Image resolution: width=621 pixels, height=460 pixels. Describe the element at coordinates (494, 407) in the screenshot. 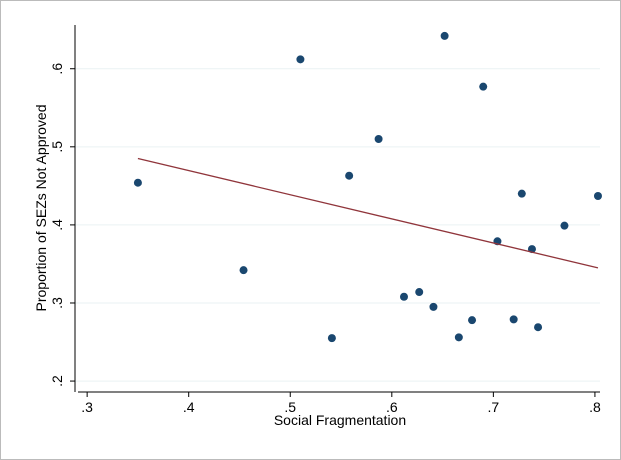

I see `x-tick-label: .7` at that location.